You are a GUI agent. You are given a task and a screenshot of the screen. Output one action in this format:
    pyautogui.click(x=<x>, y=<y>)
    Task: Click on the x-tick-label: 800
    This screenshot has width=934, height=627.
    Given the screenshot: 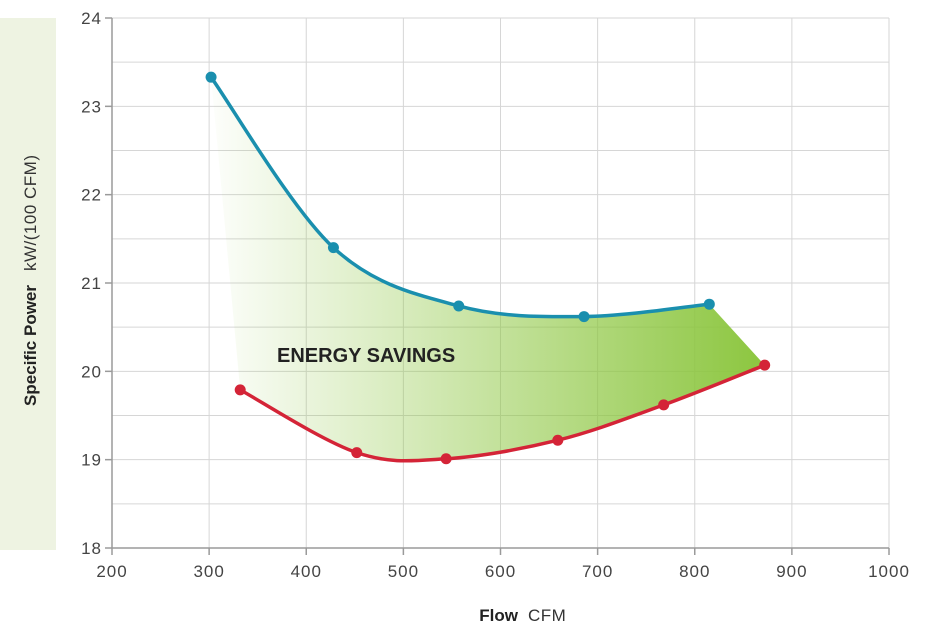 What is the action you would take?
    pyautogui.click(x=694, y=571)
    